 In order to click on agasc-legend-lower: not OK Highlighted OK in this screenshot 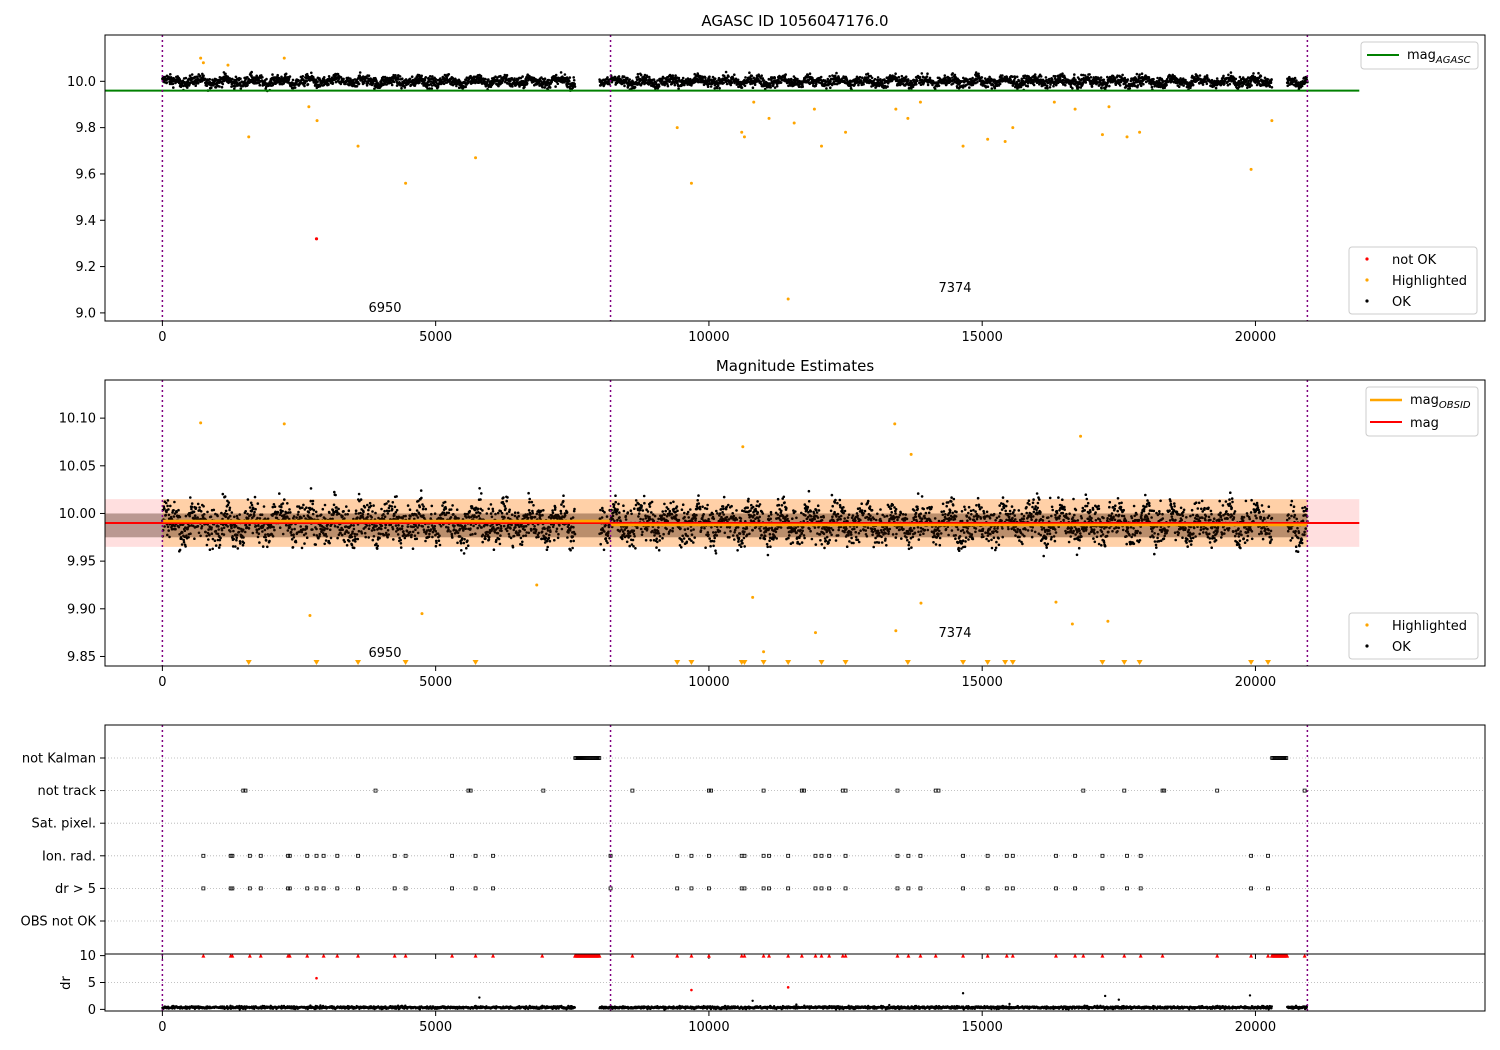, I will do `click(1413, 280)`.